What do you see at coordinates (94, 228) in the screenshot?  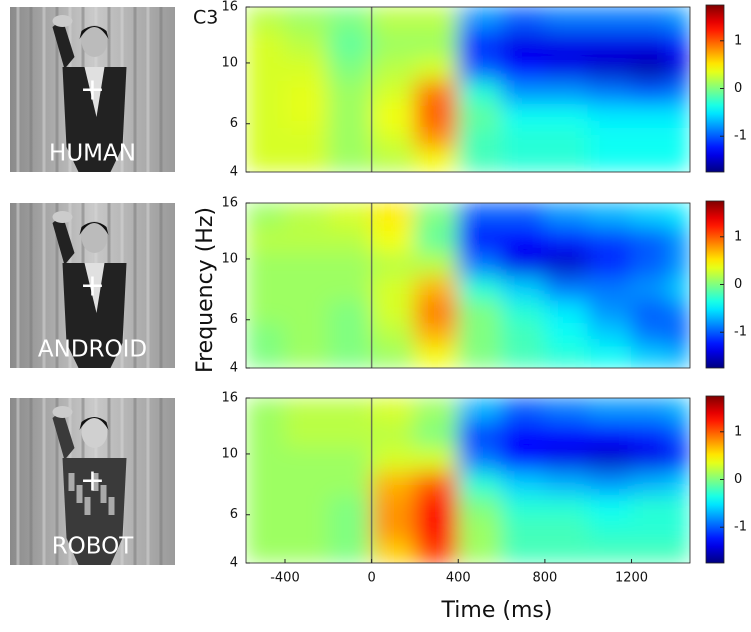 I see `figure-hair` at bounding box center [94, 228].